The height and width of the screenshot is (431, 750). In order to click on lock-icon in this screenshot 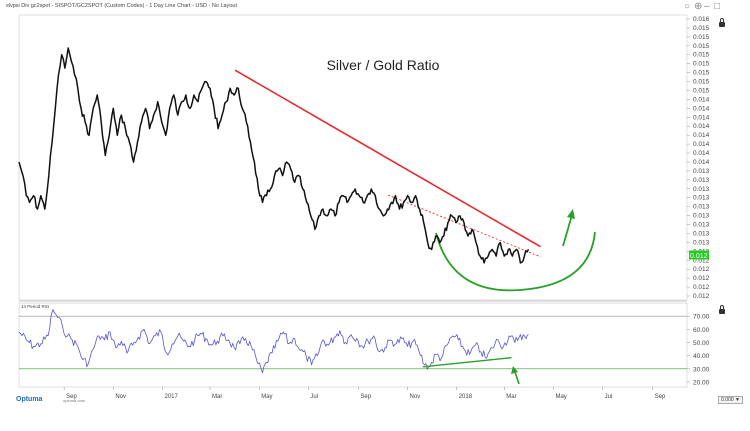, I will do `click(722, 22)`.